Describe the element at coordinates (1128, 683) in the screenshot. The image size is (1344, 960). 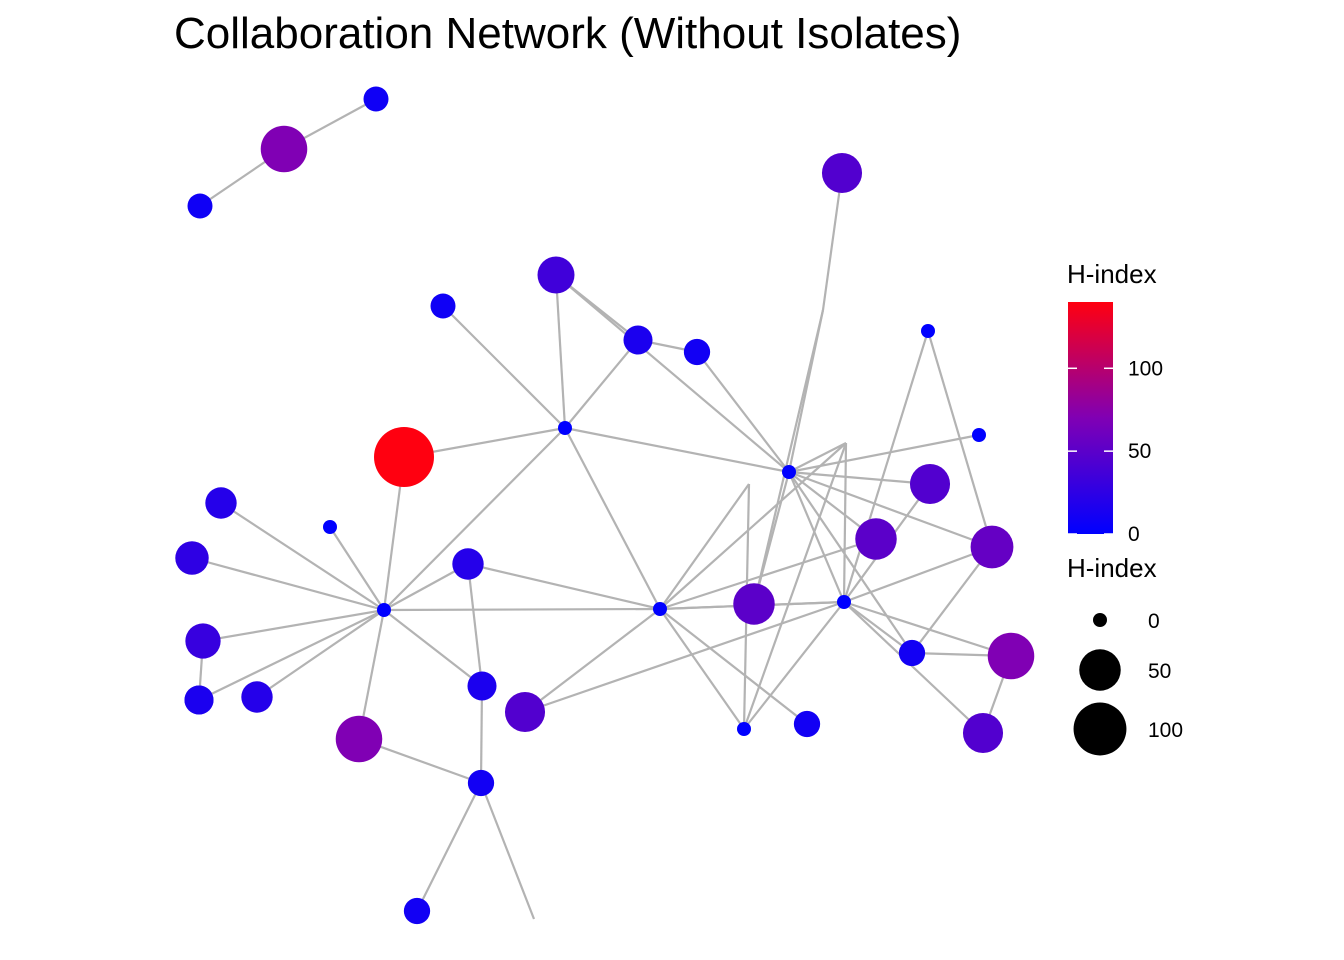
I see `size-legend-keys: 0 50 100` at that location.